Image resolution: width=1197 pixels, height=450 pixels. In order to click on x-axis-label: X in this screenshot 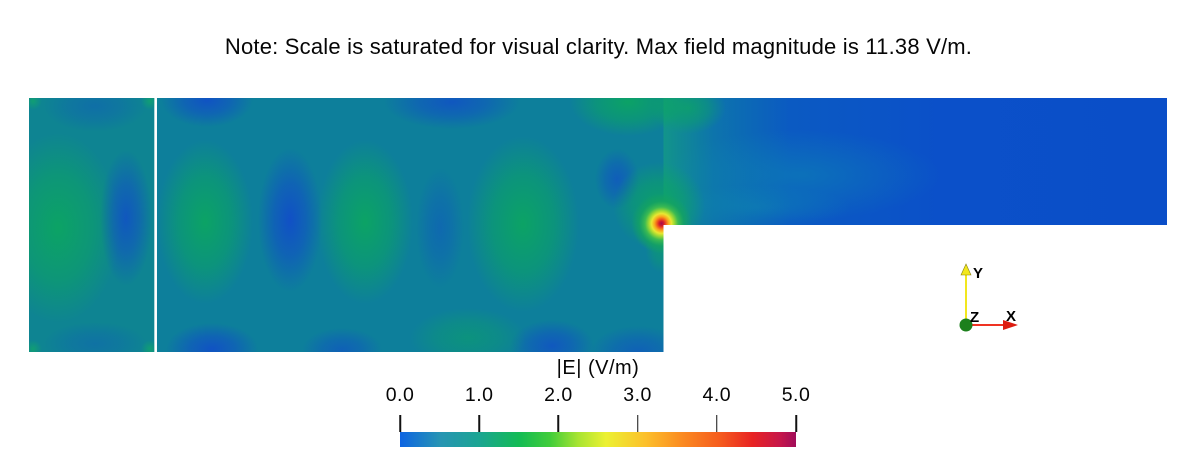, I will do `click(1011, 316)`.